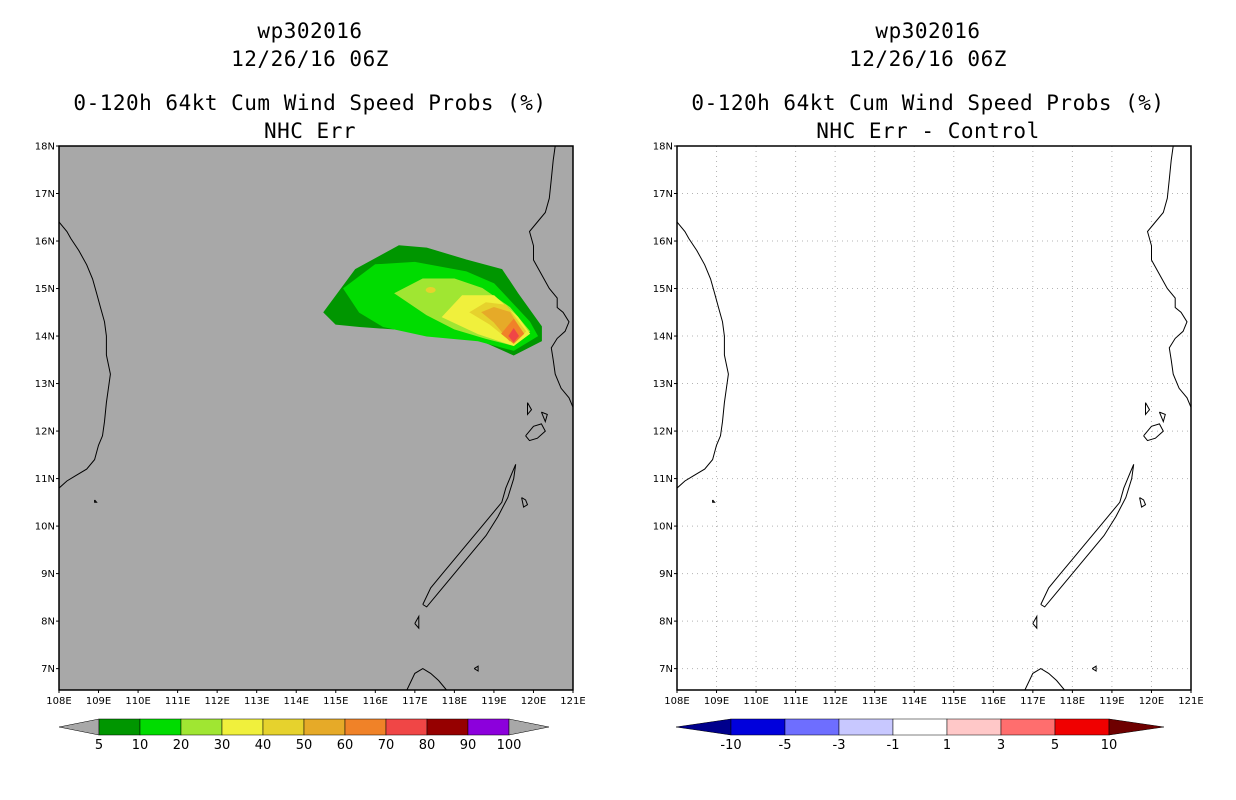 This screenshot has height=800, width=1236. Describe the element at coordinates (785, 745) in the screenshot. I see `colorbar-label: -5` at that location.